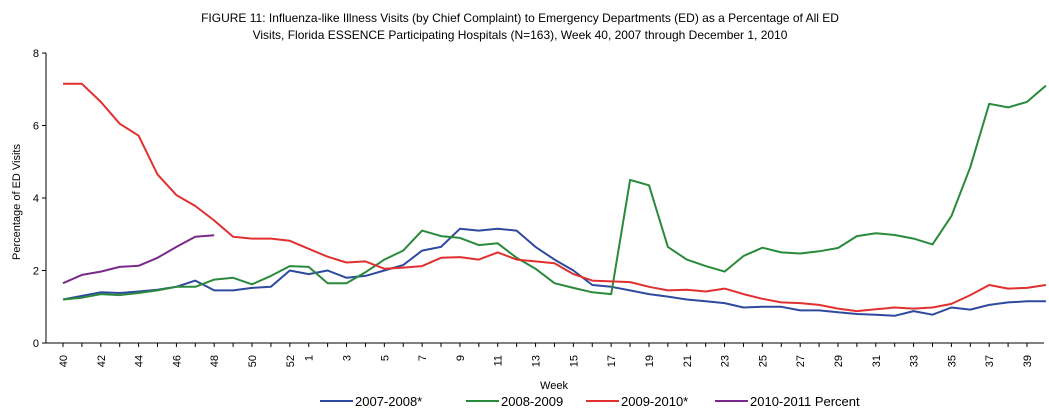  I want to click on x-tick-label: 35, so click(952, 361).